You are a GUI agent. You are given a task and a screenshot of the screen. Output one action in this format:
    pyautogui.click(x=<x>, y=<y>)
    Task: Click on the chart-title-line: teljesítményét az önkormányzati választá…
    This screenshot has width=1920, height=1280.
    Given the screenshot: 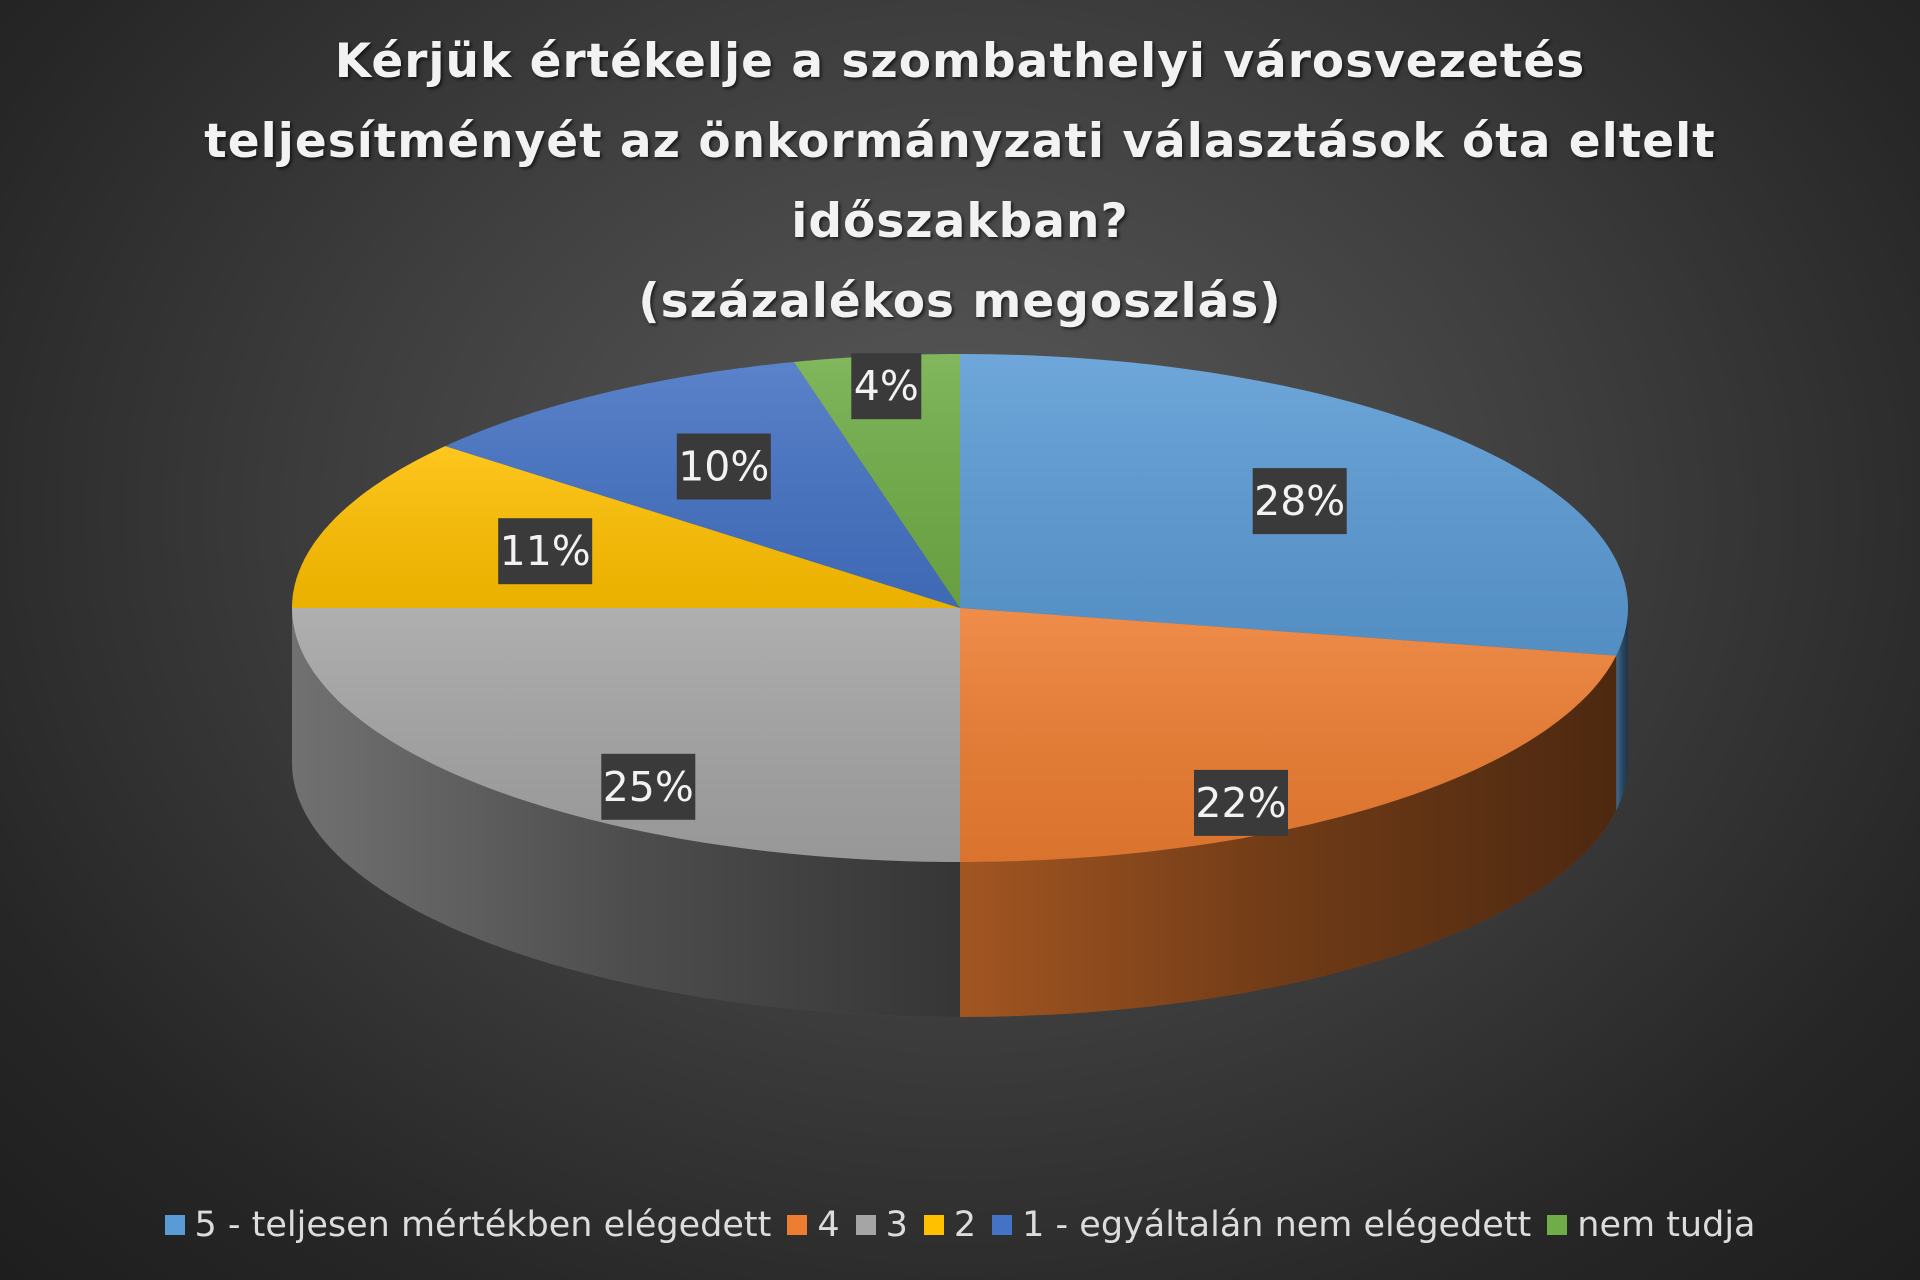 What is the action you would take?
    pyautogui.click(x=960, y=141)
    